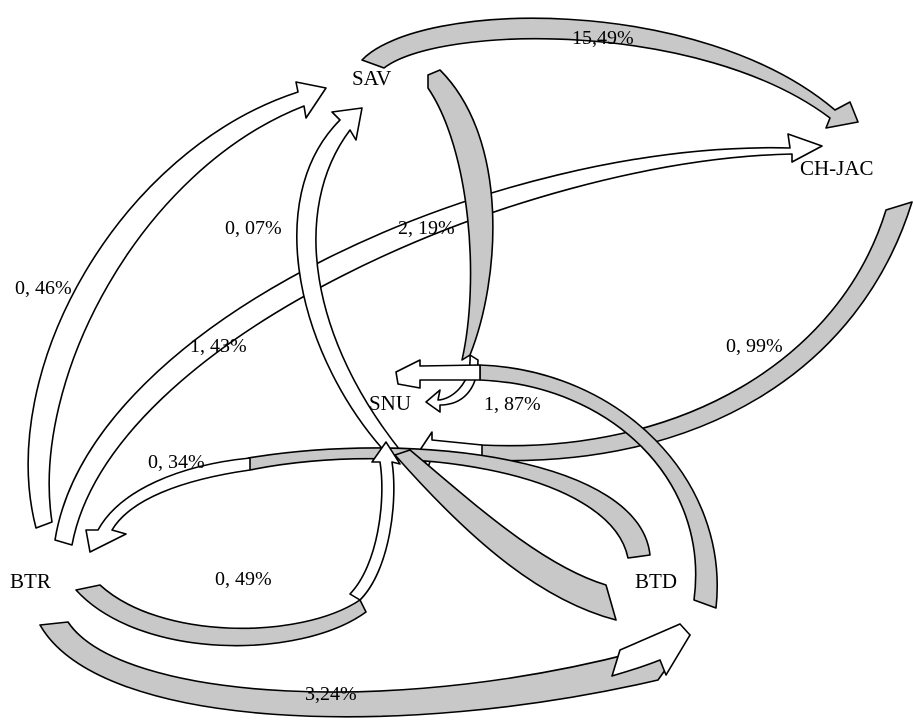 The height and width of the screenshot is (727, 914). What do you see at coordinates (512, 404) in the screenshot?
I see `label-btd-to-snu: 1, 87%` at bounding box center [512, 404].